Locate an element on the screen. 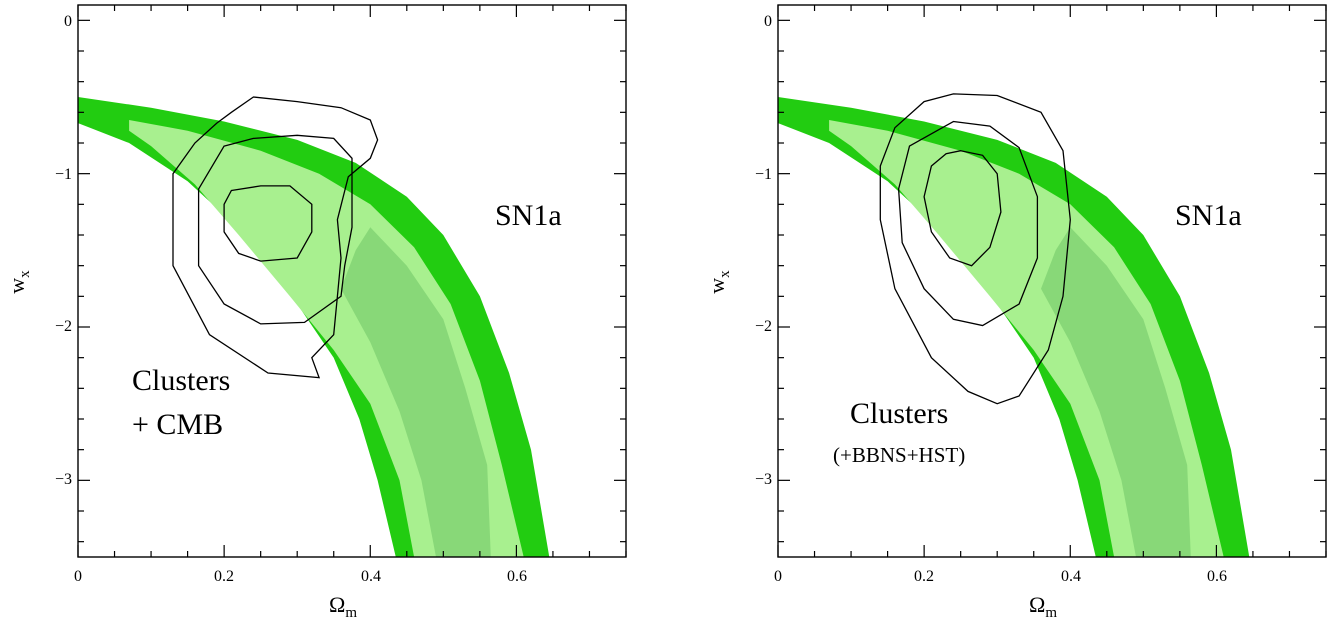 The height and width of the screenshot is (626, 1338). left-y-axis-title: wx is located at coordinates (18, 282).